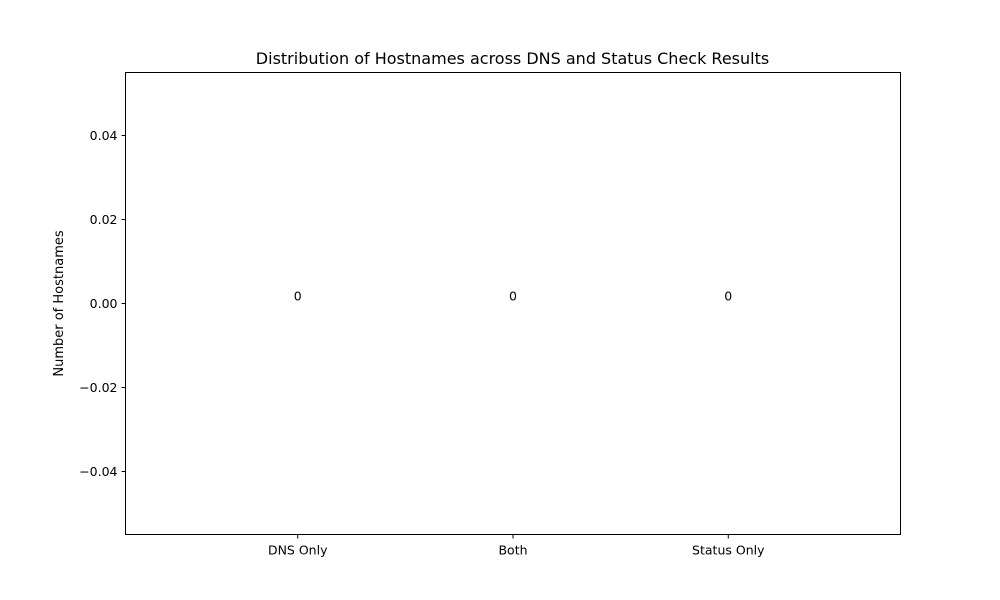  Describe the element at coordinates (98, 471) in the screenshot. I see `y-tick-label: −0.04` at that location.